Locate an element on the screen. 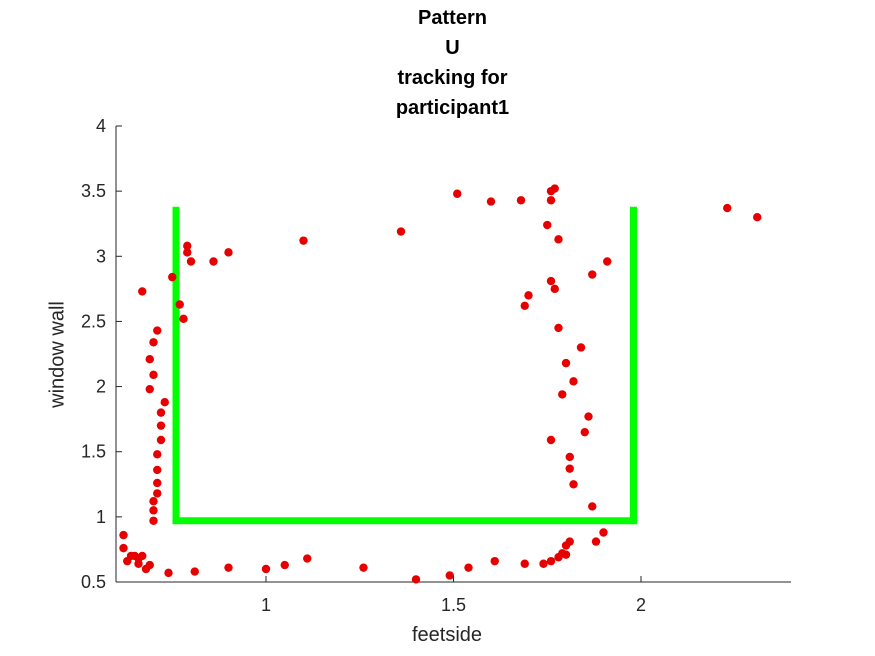  y-tick-label: 0.5 is located at coordinates (93, 582).